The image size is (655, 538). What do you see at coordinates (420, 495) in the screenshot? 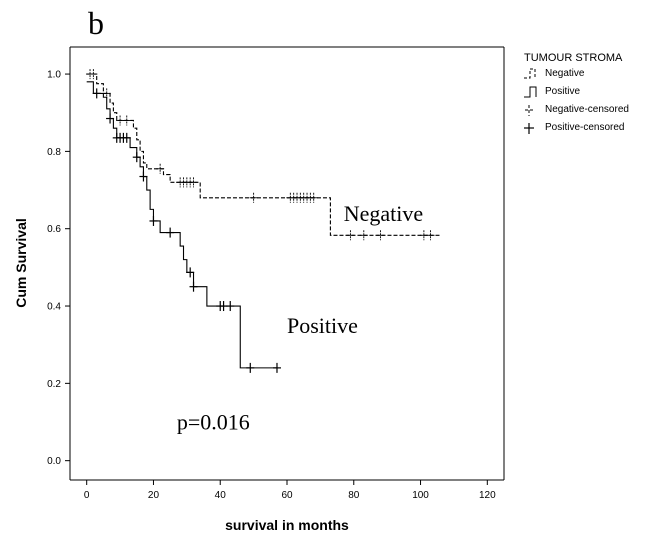
I see `x-tick-label: 100` at bounding box center [420, 495].